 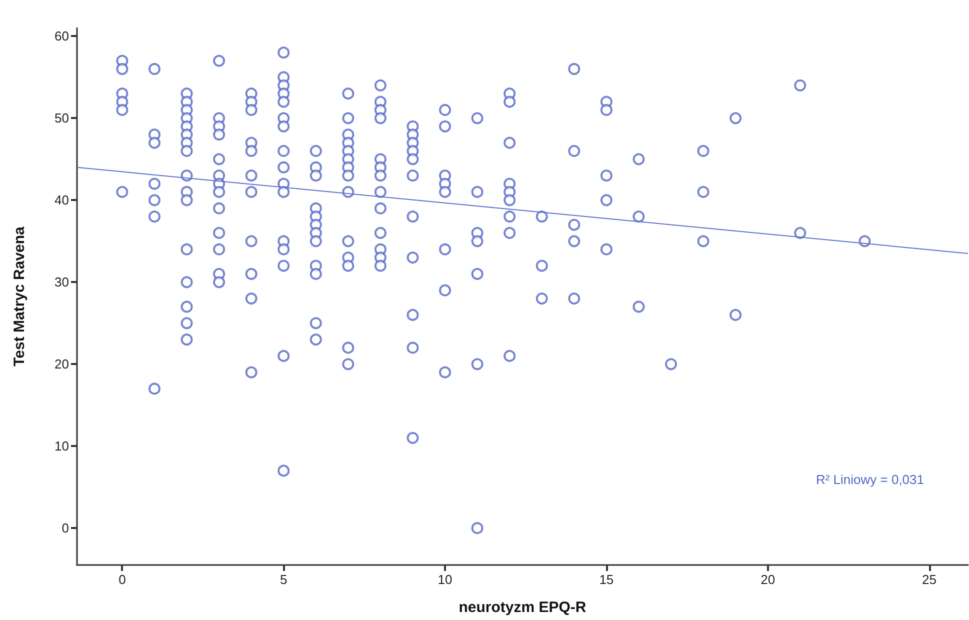 What do you see at coordinates (61, 36) in the screenshot?
I see `y-tick-label: 60` at bounding box center [61, 36].